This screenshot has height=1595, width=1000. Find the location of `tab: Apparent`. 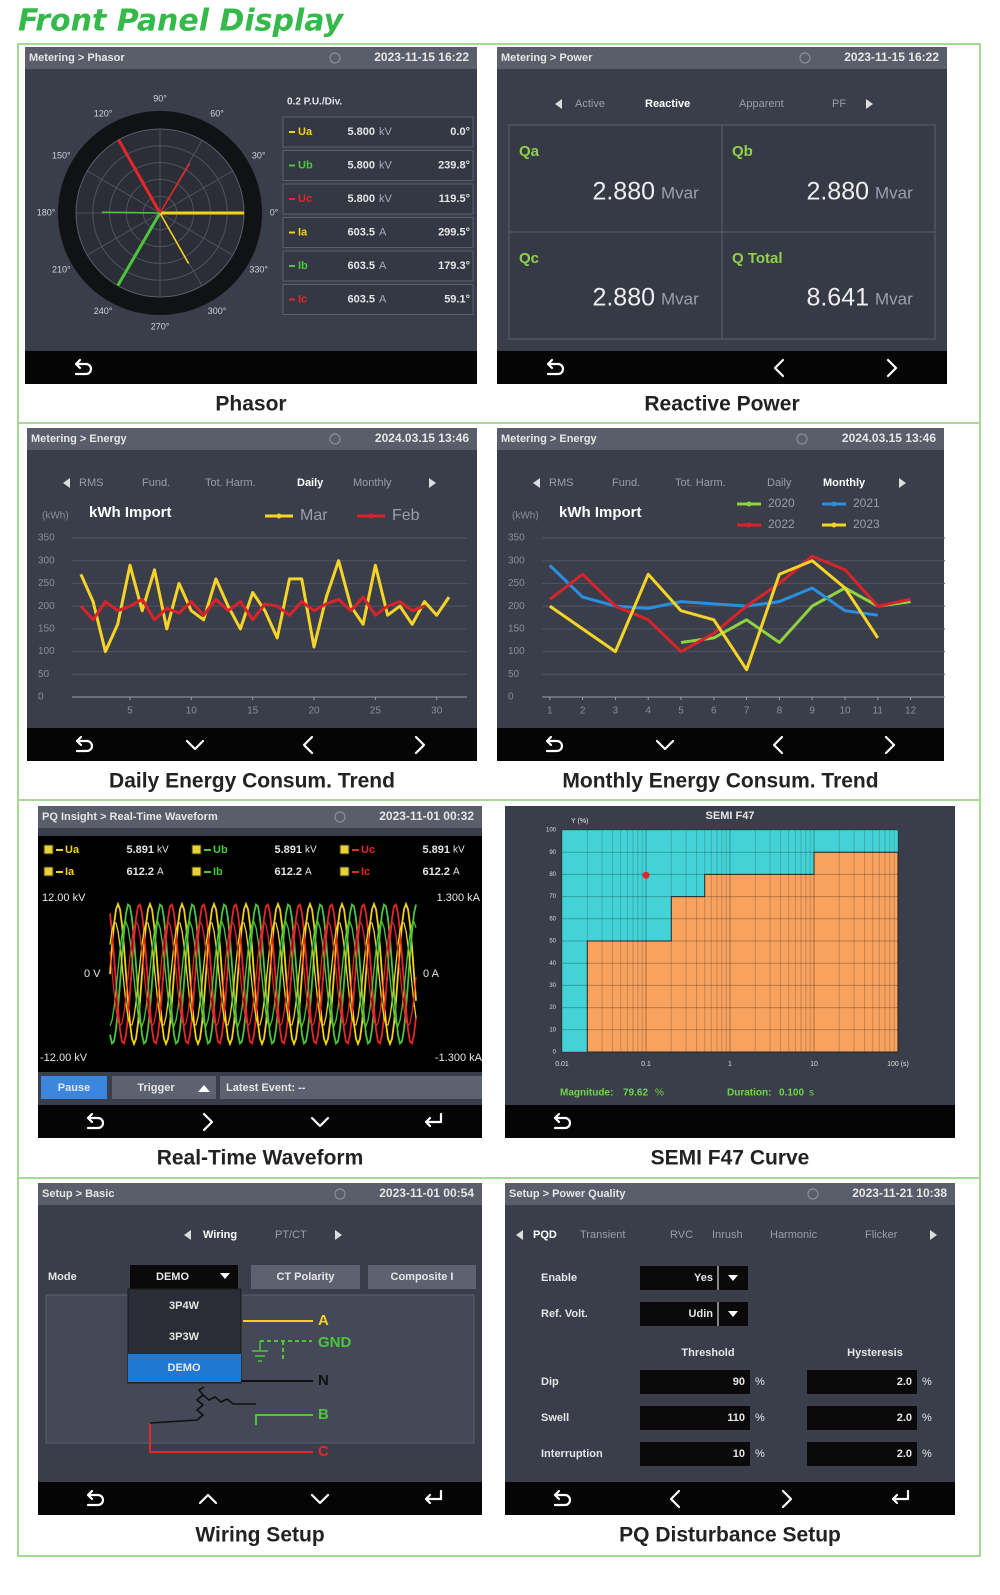

tab: Apparent is located at coordinates (761, 104).